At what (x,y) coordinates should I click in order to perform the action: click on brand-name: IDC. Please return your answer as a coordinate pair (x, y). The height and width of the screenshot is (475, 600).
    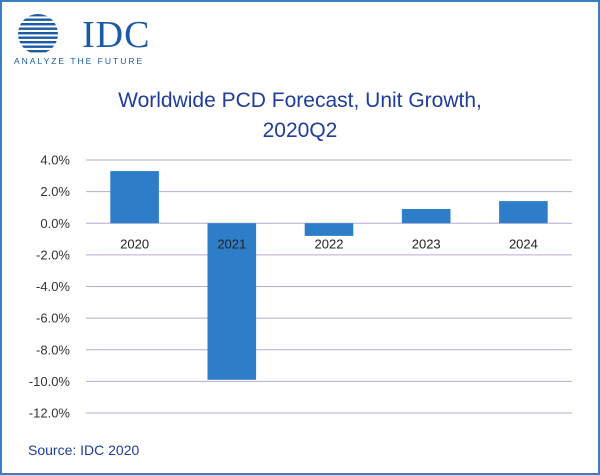
    Looking at the image, I should click on (116, 35).